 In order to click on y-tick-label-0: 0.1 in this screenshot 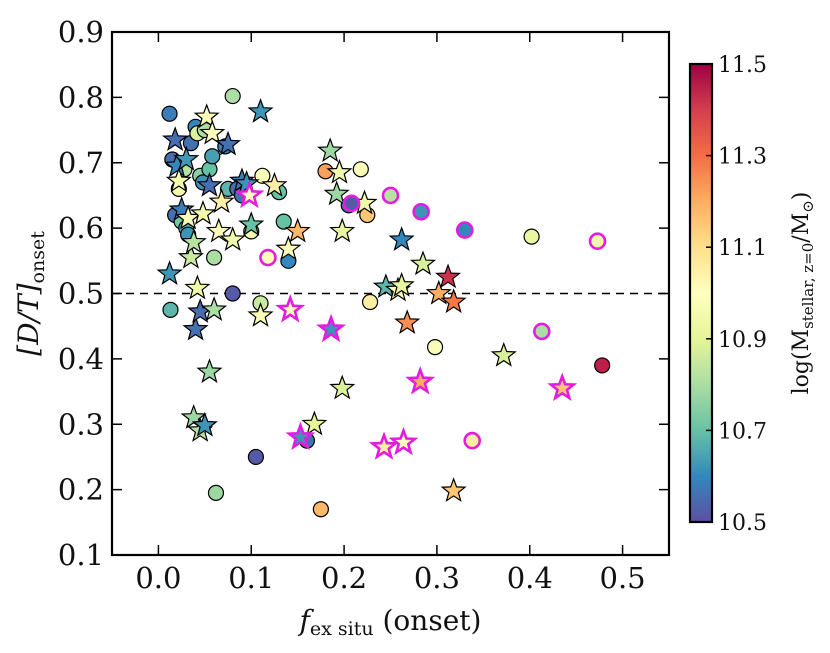, I will do `click(81, 555)`.